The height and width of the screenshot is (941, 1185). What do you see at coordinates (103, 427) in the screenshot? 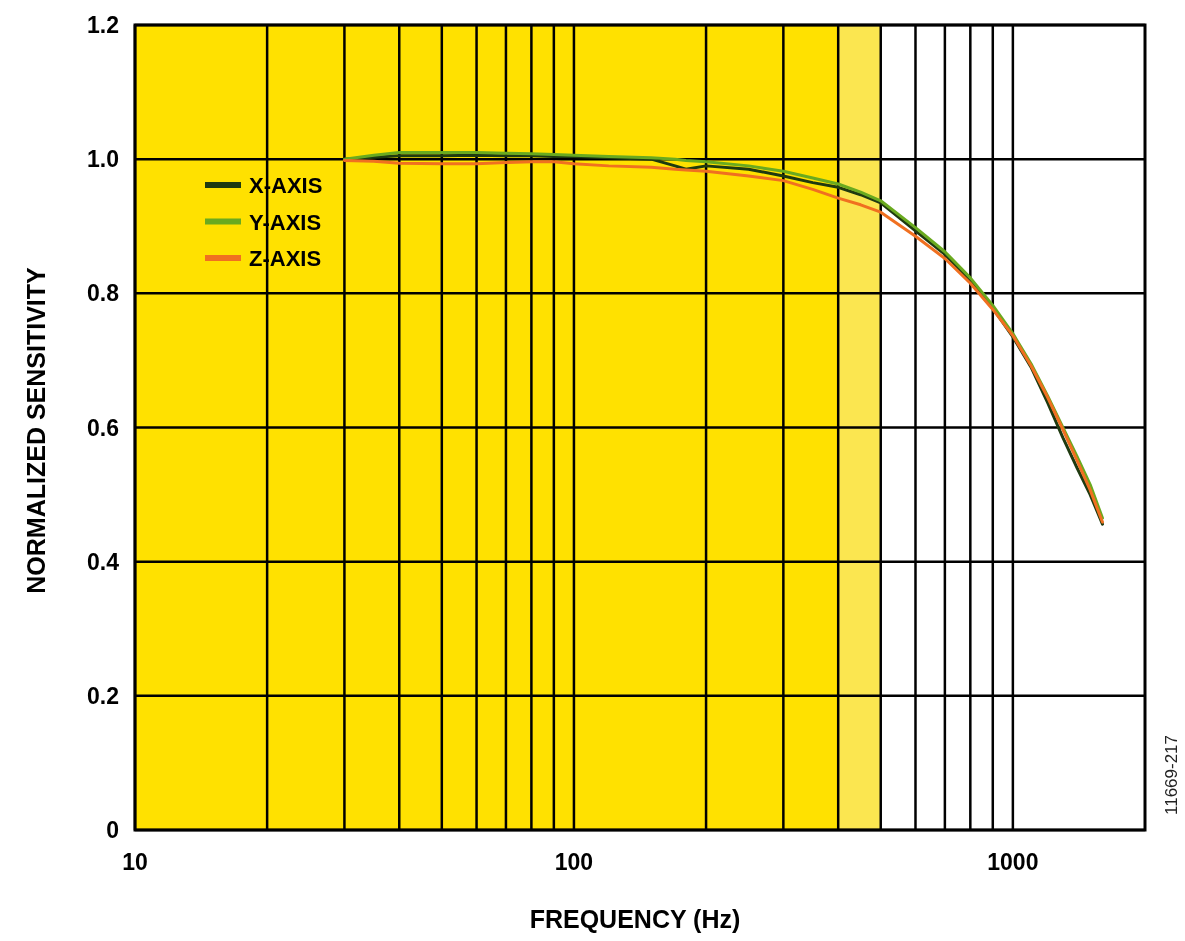
I see `y-tick-label: 0.6` at bounding box center [103, 427].